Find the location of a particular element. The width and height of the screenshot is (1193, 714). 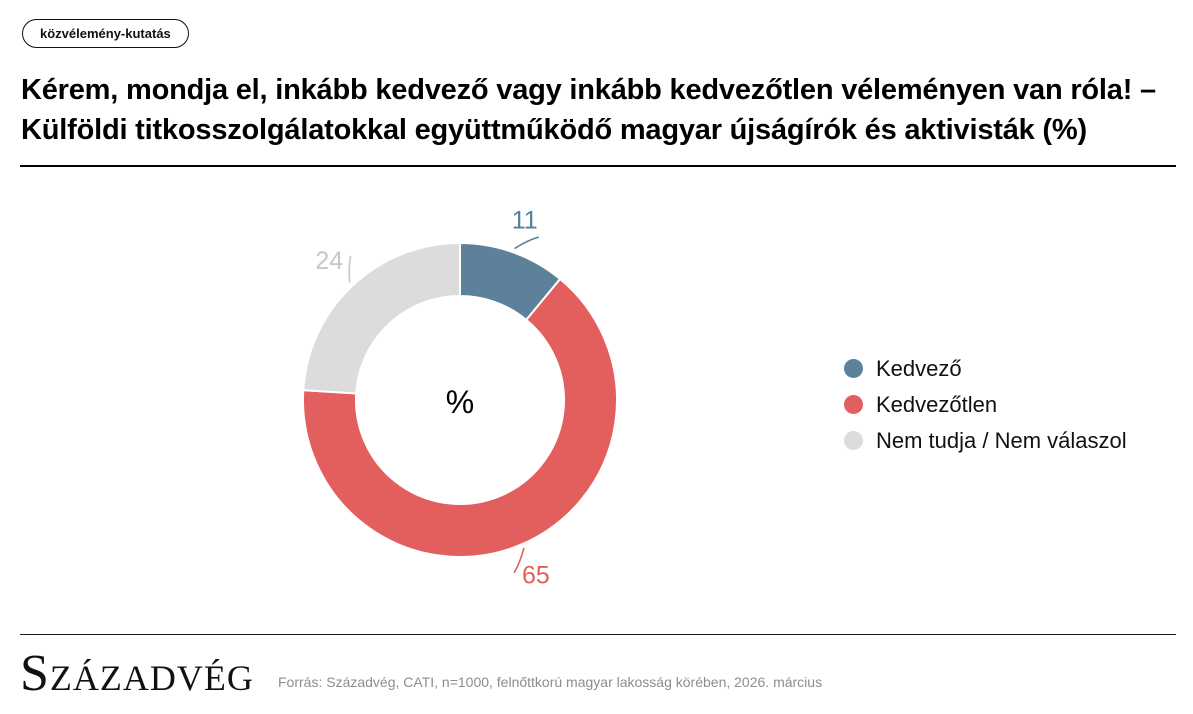

donut-segment-value-label: 24 is located at coordinates (329, 261).